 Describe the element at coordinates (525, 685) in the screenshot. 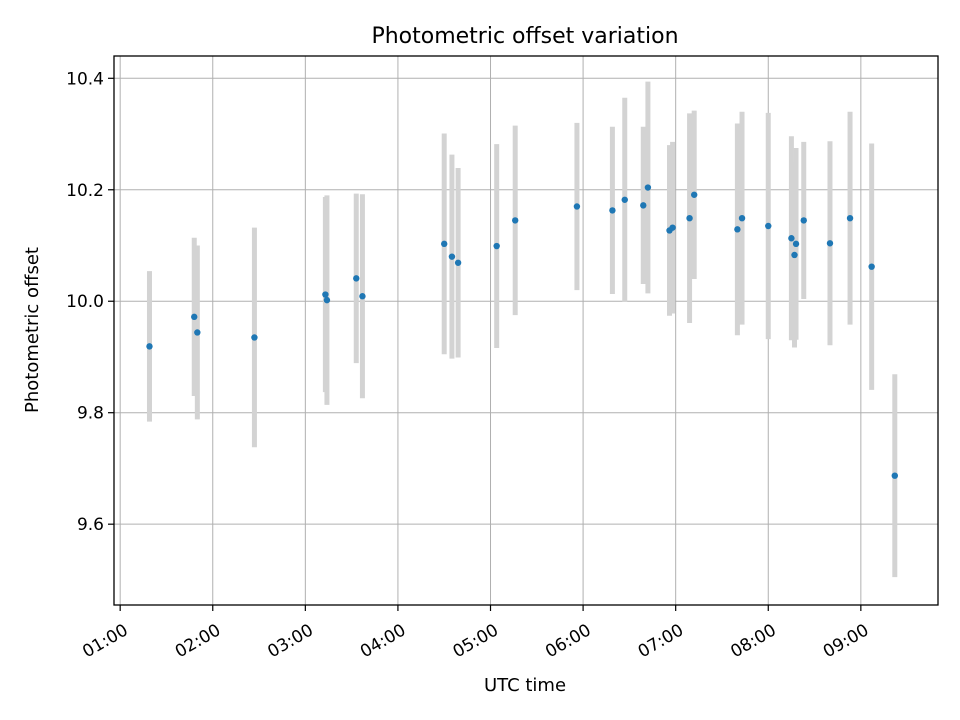

I see `x-axis-label: UTC time` at that location.